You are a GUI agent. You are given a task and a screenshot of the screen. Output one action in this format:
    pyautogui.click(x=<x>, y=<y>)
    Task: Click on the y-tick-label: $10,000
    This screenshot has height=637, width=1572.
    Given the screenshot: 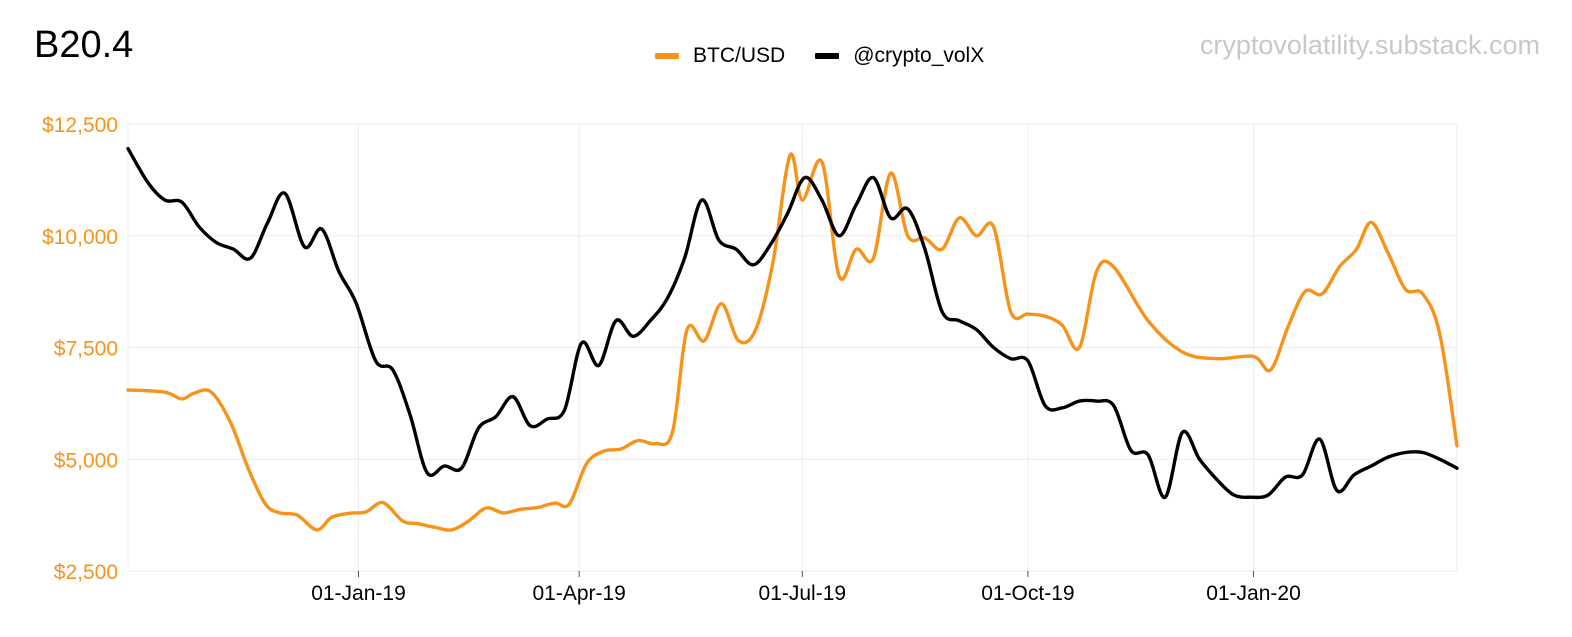 What is the action you would take?
    pyautogui.click(x=80, y=237)
    